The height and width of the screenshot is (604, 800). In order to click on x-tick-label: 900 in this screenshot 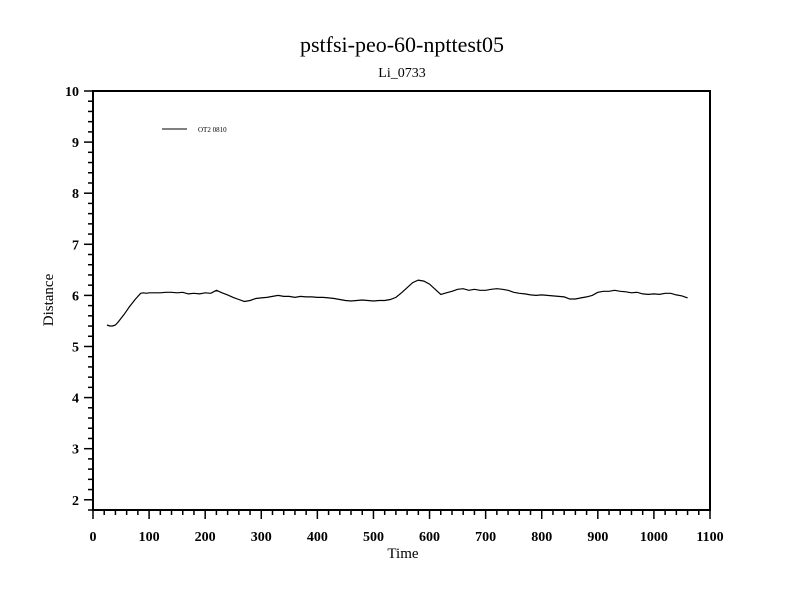, I will do `click(597, 537)`.